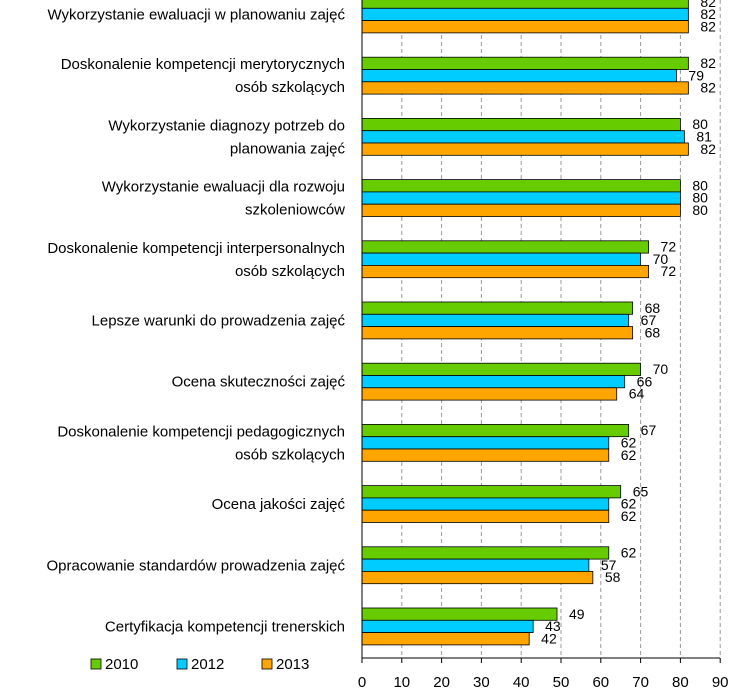  Describe the element at coordinates (669, 247) in the screenshot. I see `value-label-2010-4: 72` at that location.